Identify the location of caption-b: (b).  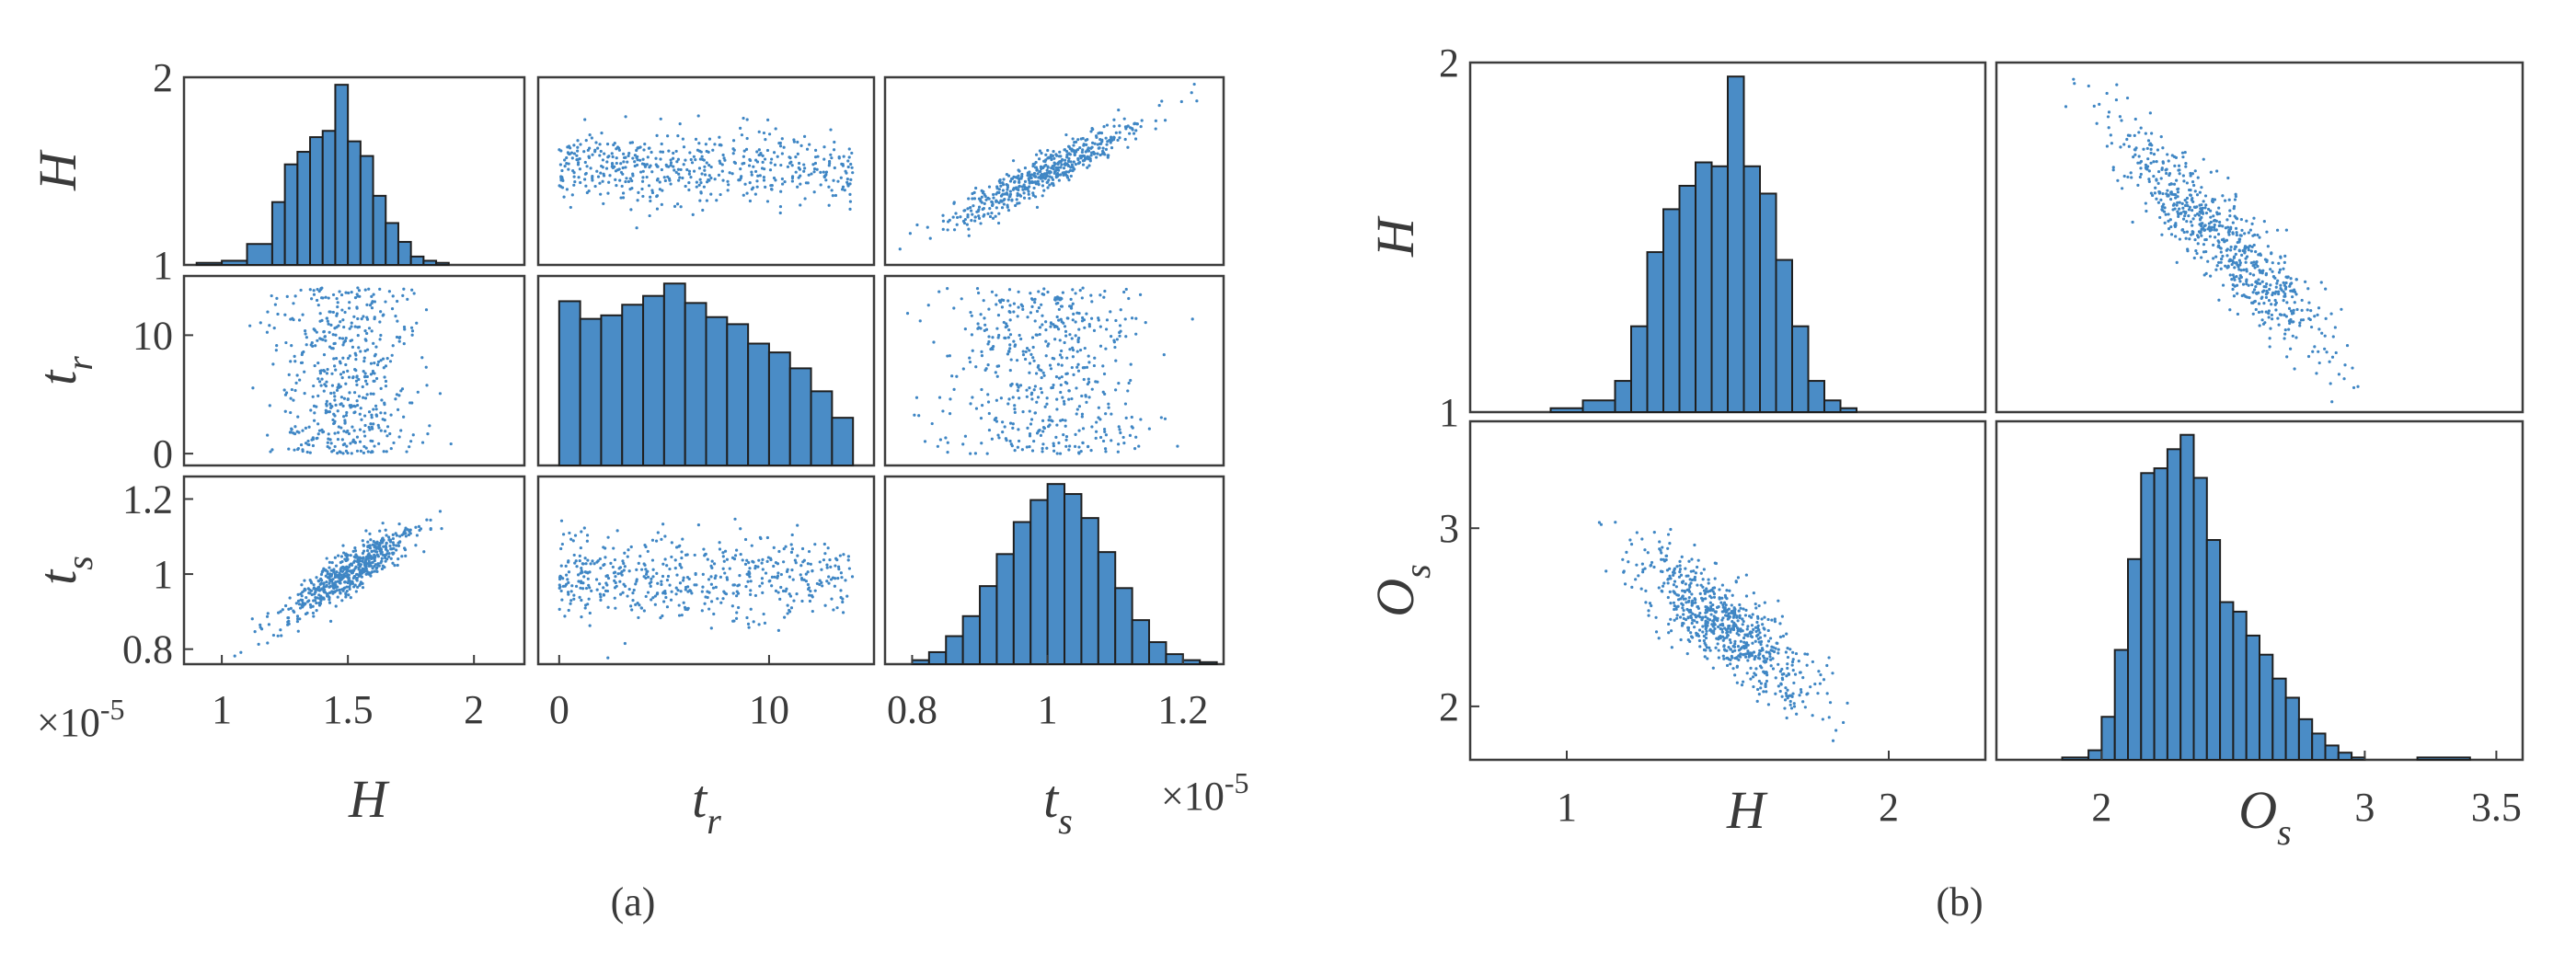
(1959, 901).